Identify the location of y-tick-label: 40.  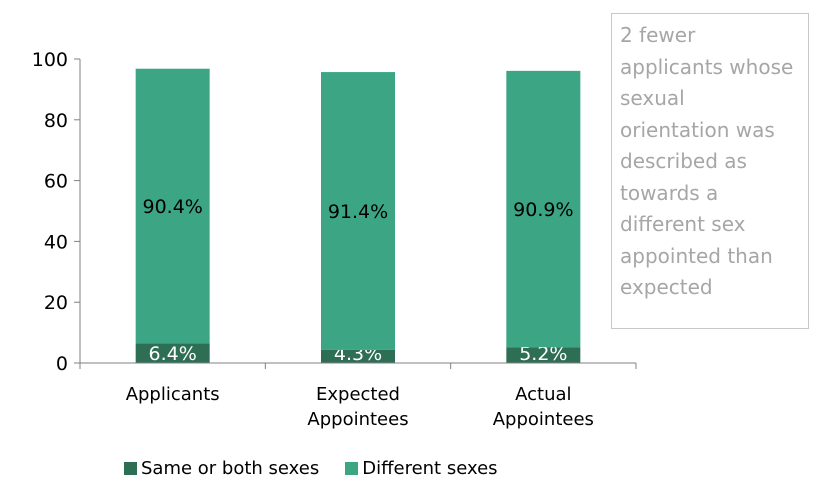
(56, 242).